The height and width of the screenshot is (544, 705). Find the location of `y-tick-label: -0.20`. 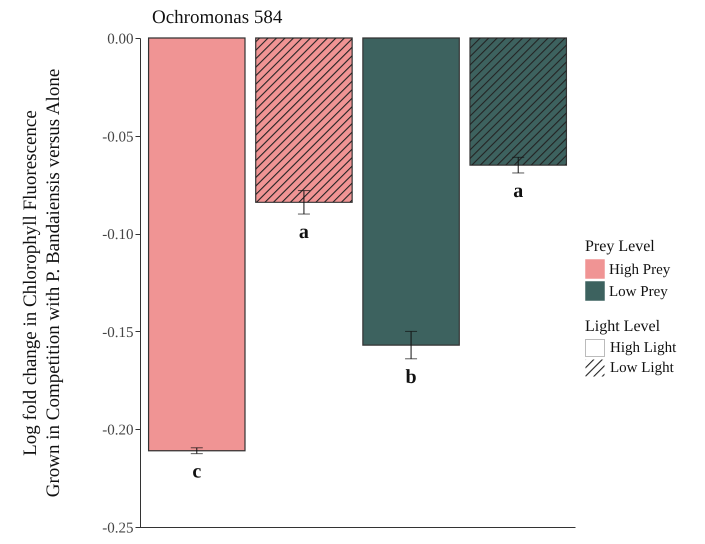

y-tick-label: -0.20 is located at coordinates (118, 430).